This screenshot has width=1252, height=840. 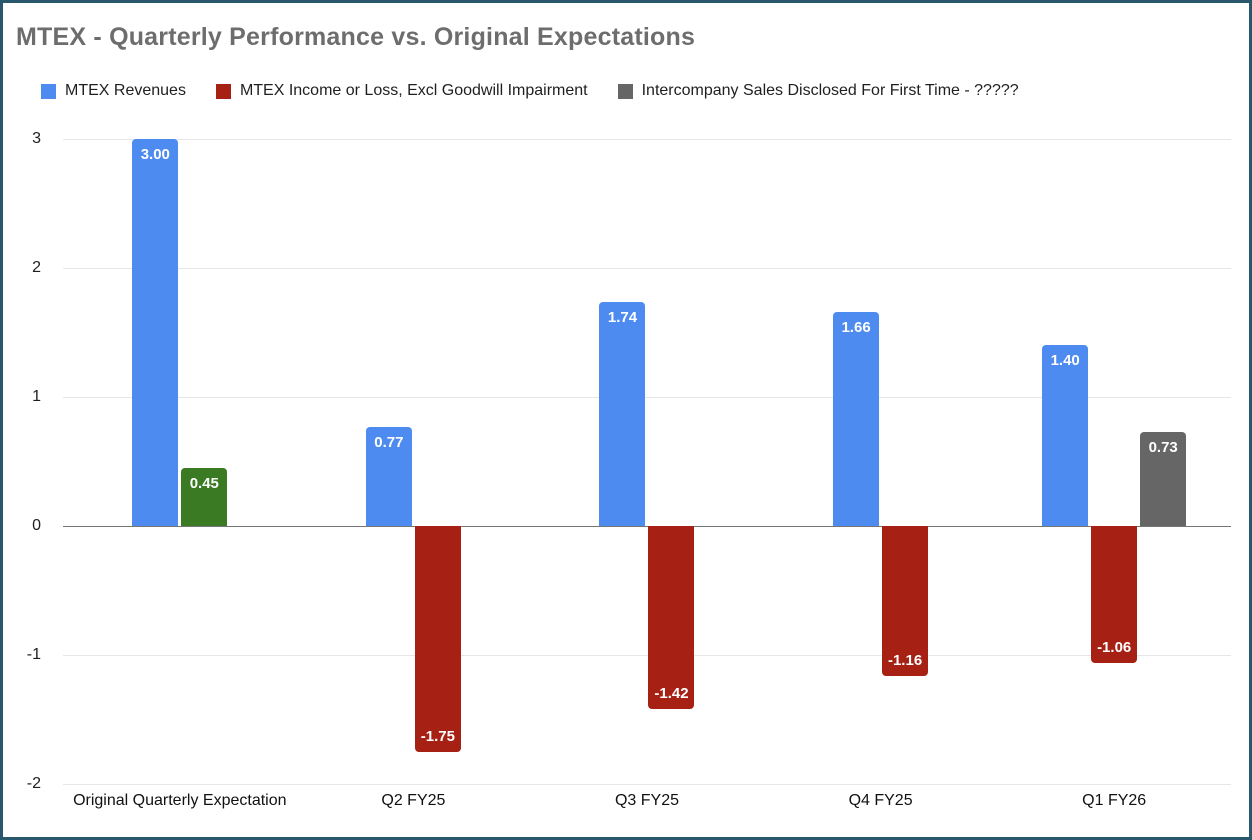 What do you see at coordinates (646, 800) in the screenshot?
I see `x-axis-label: Q3 FY25` at bounding box center [646, 800].